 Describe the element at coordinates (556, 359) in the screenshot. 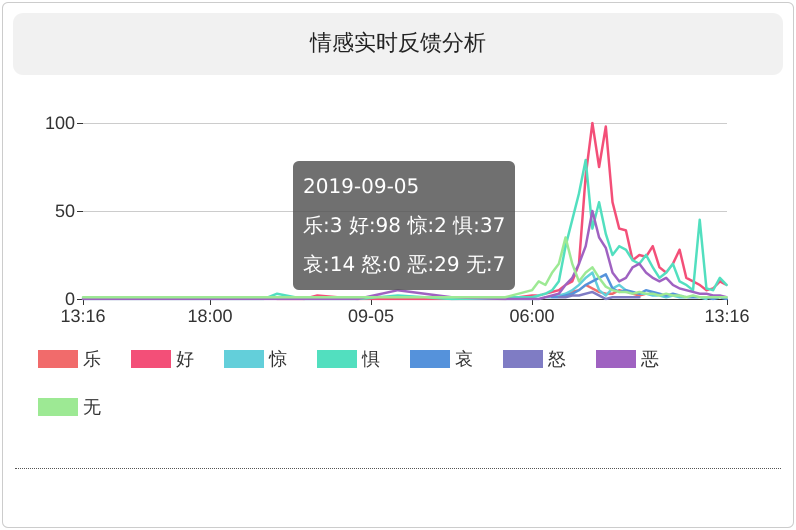

I see `legend-label: 怒` at that location.